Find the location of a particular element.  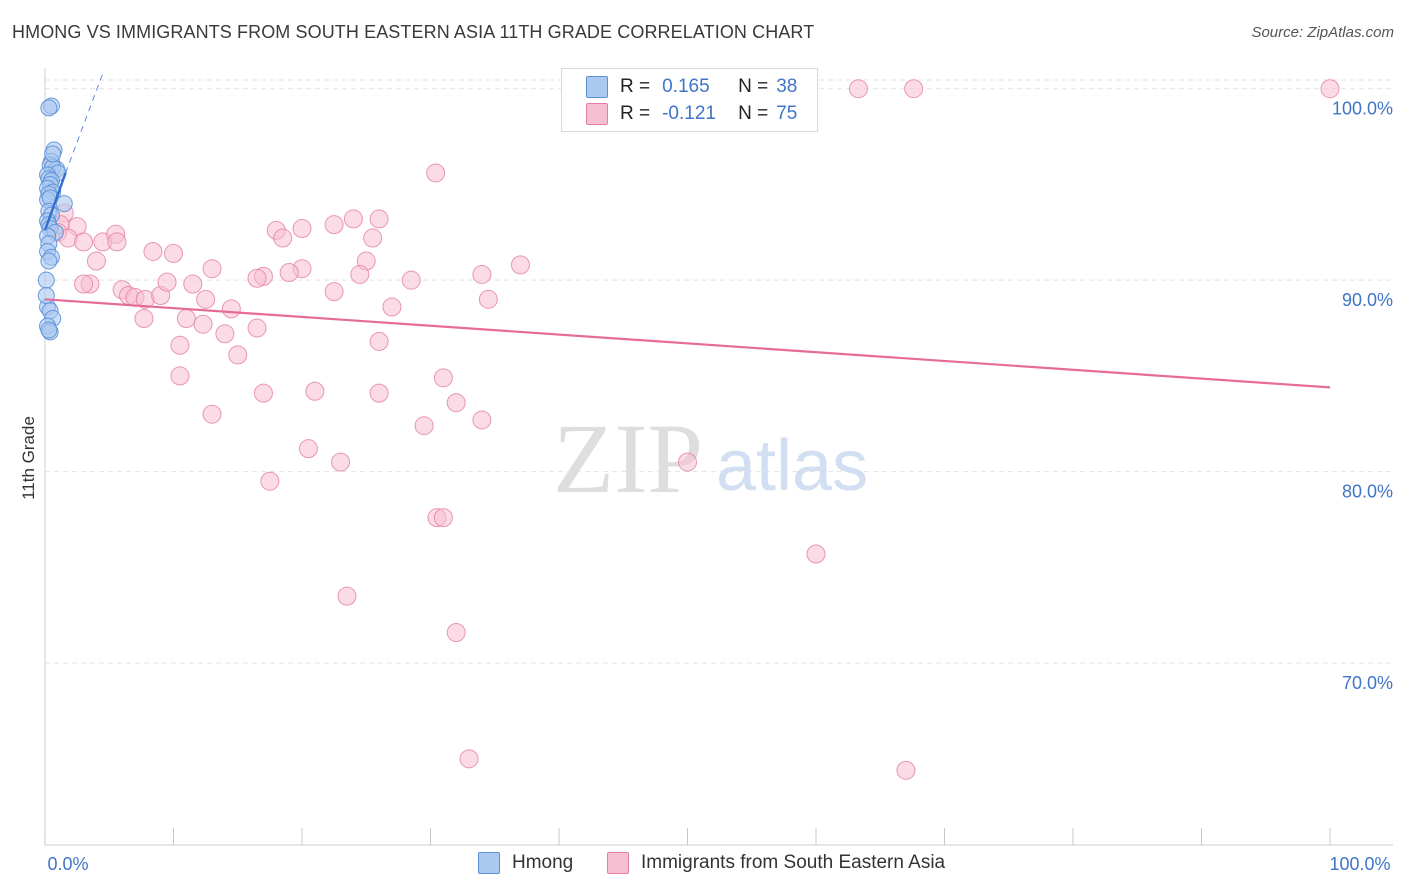

correlation-legend: R = 0.165 N = 38 R = -0.121 N = 75 is located at coordinates (689, 100).